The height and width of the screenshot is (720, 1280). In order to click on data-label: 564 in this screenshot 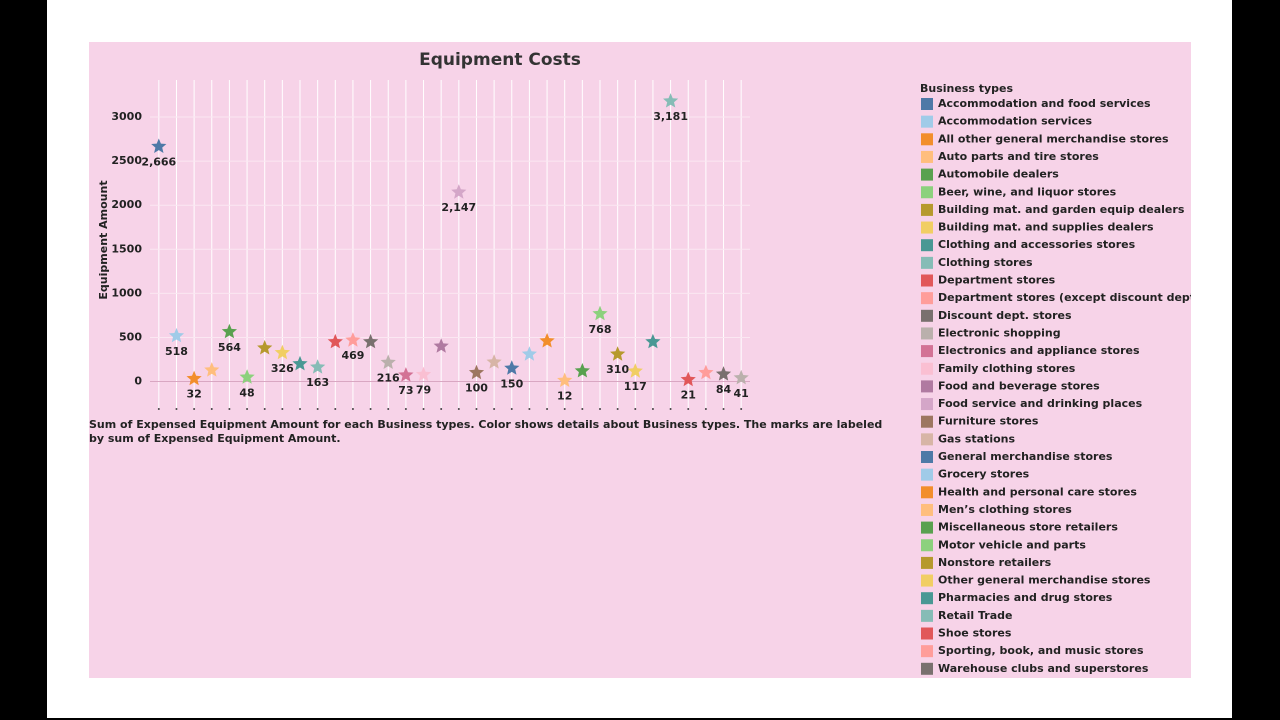, I will do `click(229, 347)`.